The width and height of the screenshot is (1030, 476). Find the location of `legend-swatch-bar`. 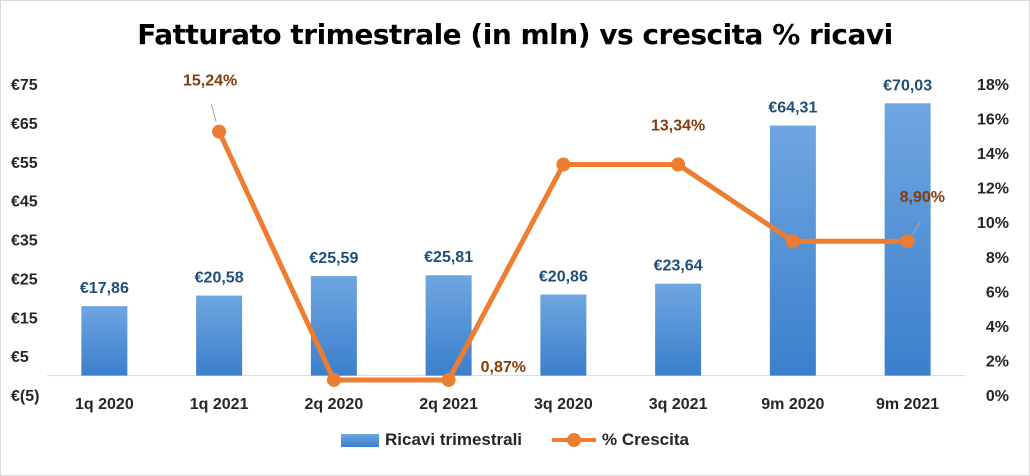

legend-swatch-bar is located at coordinates (360, 440).